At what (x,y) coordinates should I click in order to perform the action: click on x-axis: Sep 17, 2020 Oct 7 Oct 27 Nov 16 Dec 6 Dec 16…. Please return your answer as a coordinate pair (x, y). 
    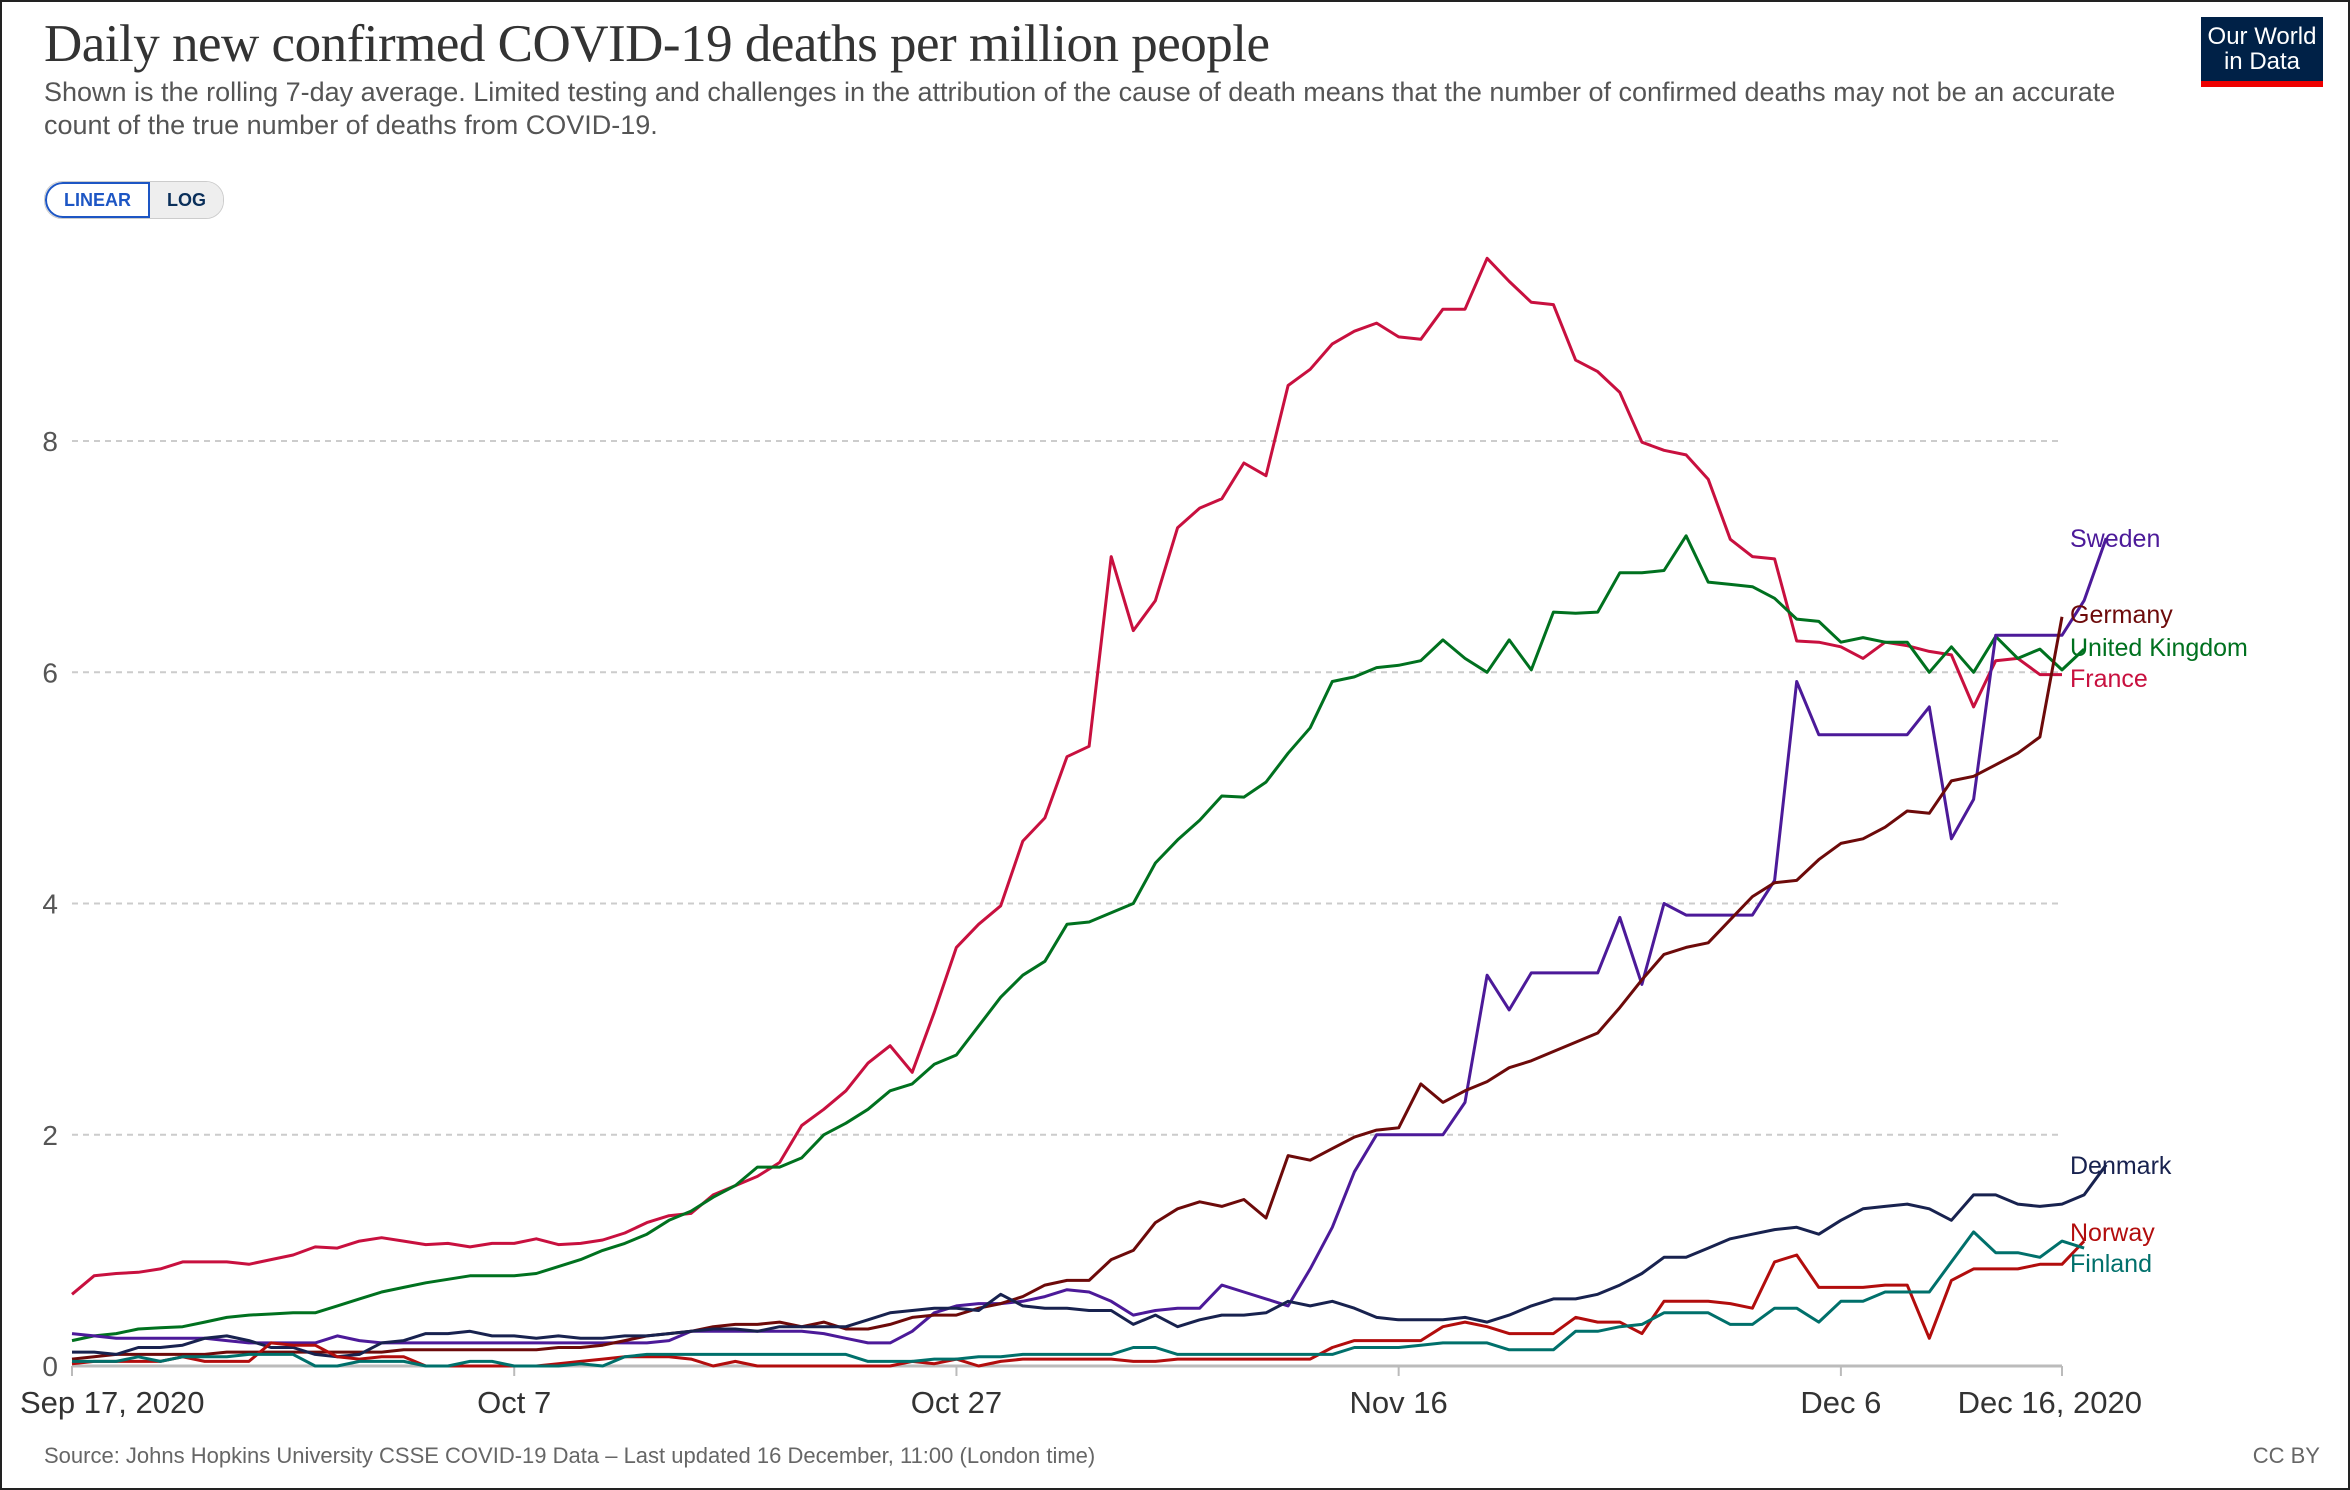
    Looking at the image, I should click on (1081, 1392).